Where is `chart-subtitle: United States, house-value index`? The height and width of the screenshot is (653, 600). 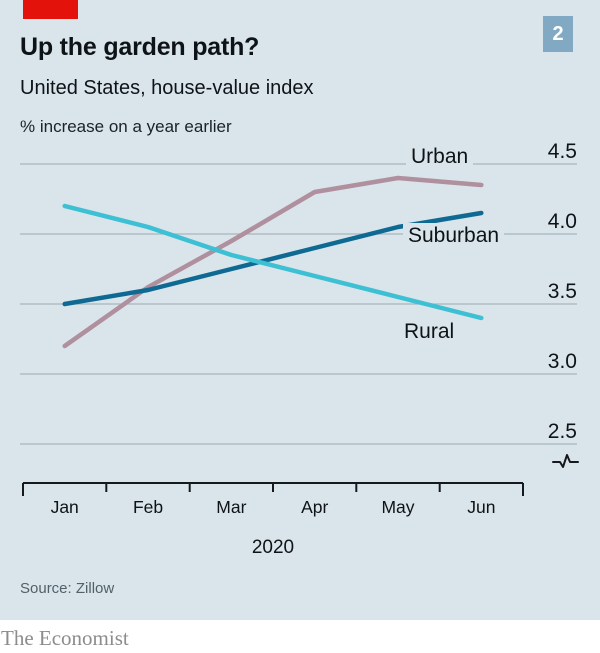 chart-subtitle: United States, house-value index is located at coordinates (167, 88).